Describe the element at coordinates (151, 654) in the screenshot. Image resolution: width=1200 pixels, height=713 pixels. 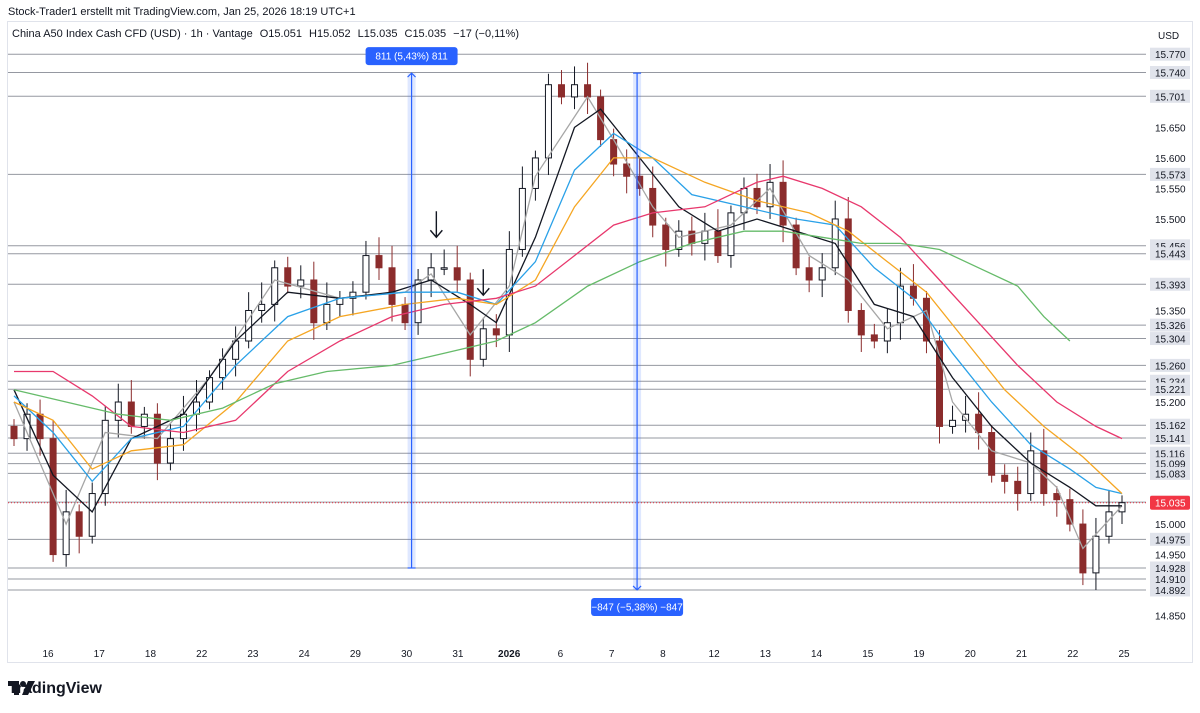
I see `time-tick-label: 18` at that location.